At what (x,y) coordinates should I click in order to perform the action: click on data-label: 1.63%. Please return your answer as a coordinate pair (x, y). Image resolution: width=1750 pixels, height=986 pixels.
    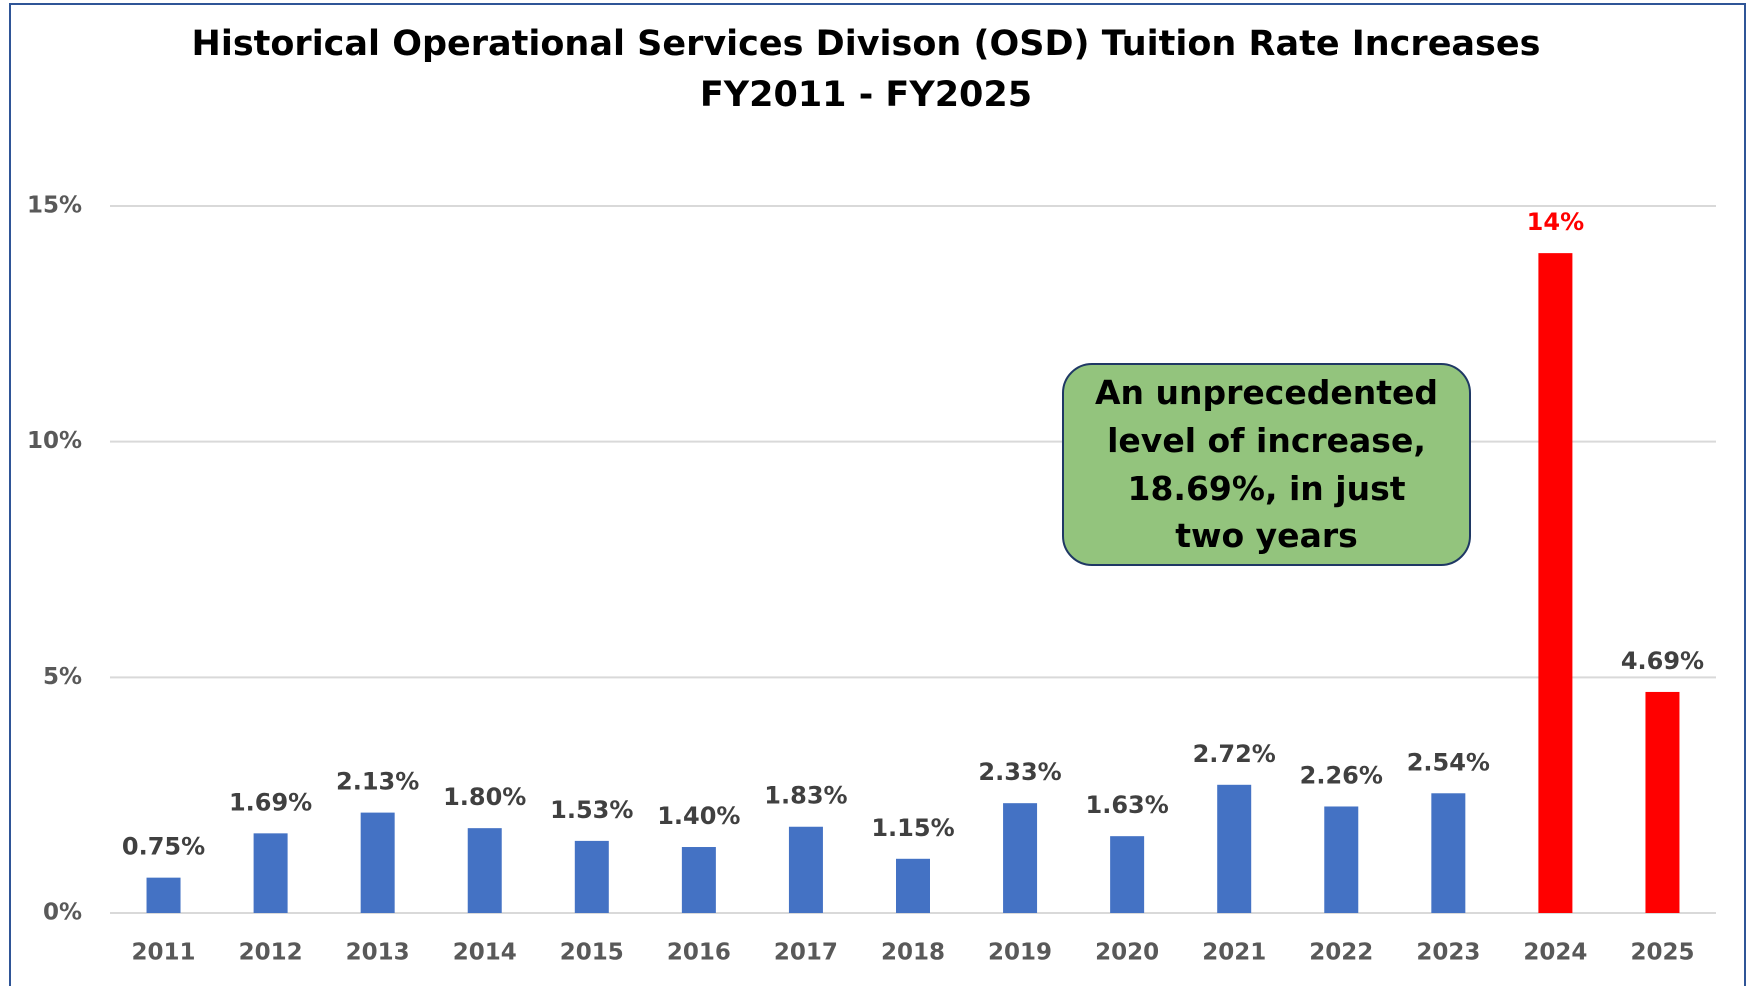
    Looking at the image, I should click on (1127, 805).